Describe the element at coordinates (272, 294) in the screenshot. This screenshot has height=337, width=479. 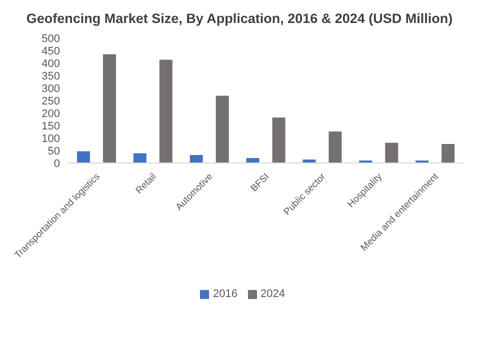
I see `legend-label: 2024` at that location.